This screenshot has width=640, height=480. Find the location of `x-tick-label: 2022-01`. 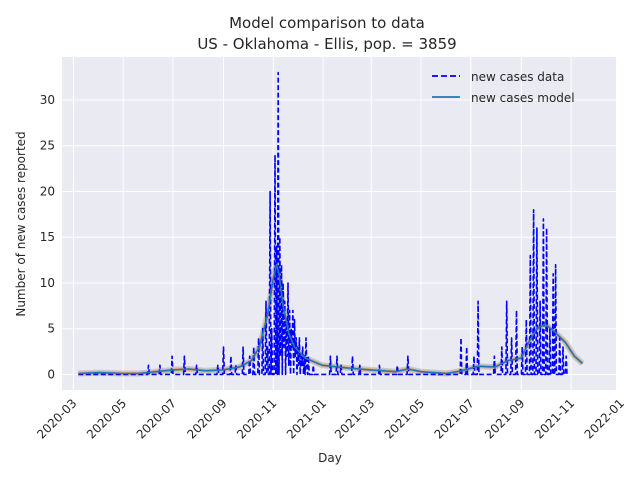

x-tick-label: 2022-01 is located at coordinates (604, 418).